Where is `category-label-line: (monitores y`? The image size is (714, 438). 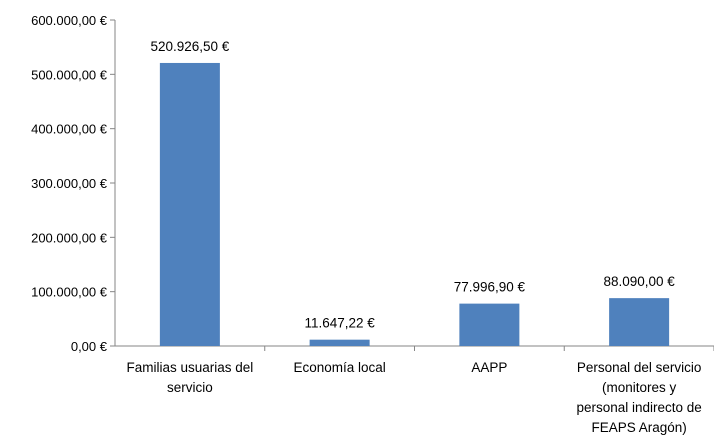 category-label-line: (monitores y is located at coordinates (639, 387).